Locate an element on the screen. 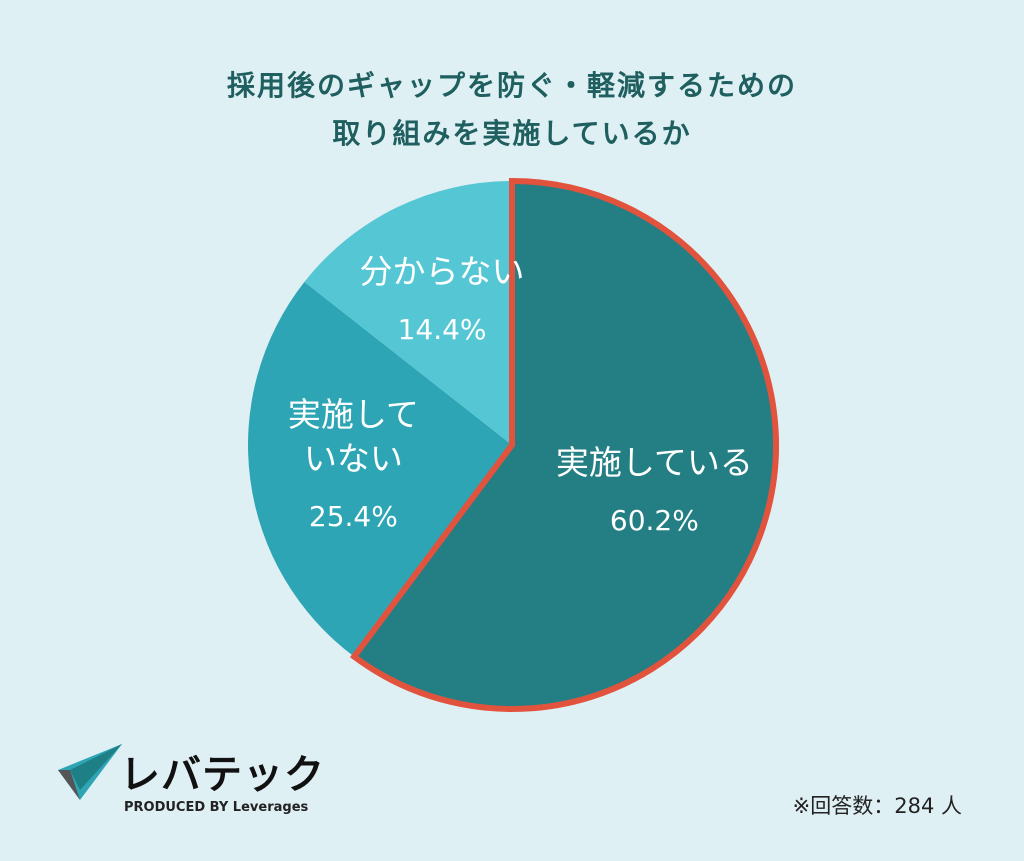 The height and width of the screenshot is (861, 1024). logo-mark is located at coordinates (90, 772).